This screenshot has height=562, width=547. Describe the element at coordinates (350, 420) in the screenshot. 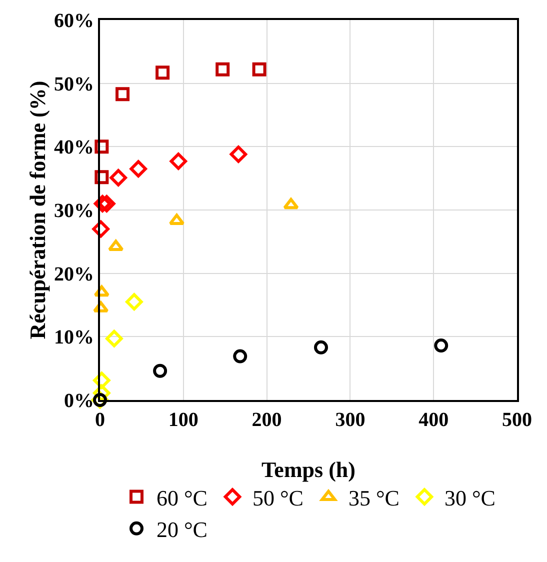

I see `x-tick-label: 300` at that location.